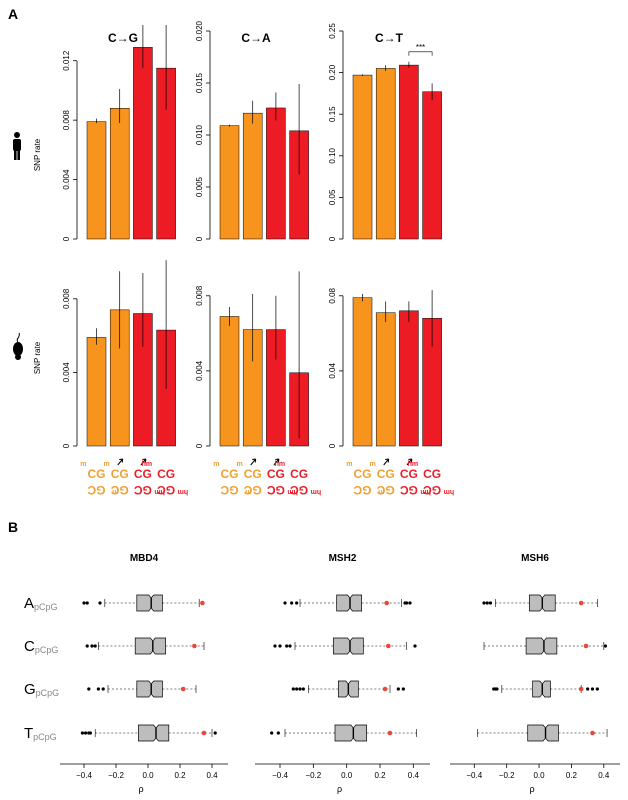  What do you see at coordinates (332, 31) in the screenshot?
I see `y-tick-label: 0.25` at bounding box center [332, 31].